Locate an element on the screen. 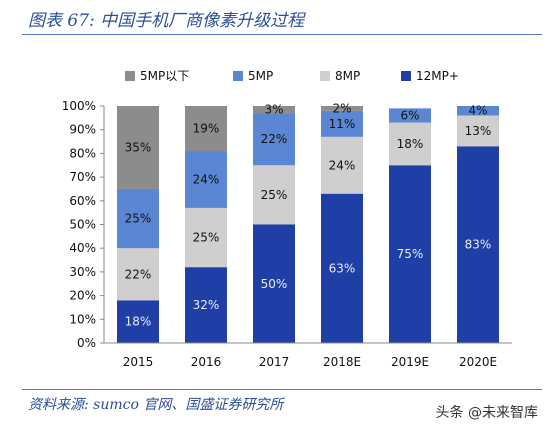 The height and width of the screenshot is (431, 552). legend-label-5mp: 5MP is located at coordinates (260, 76).